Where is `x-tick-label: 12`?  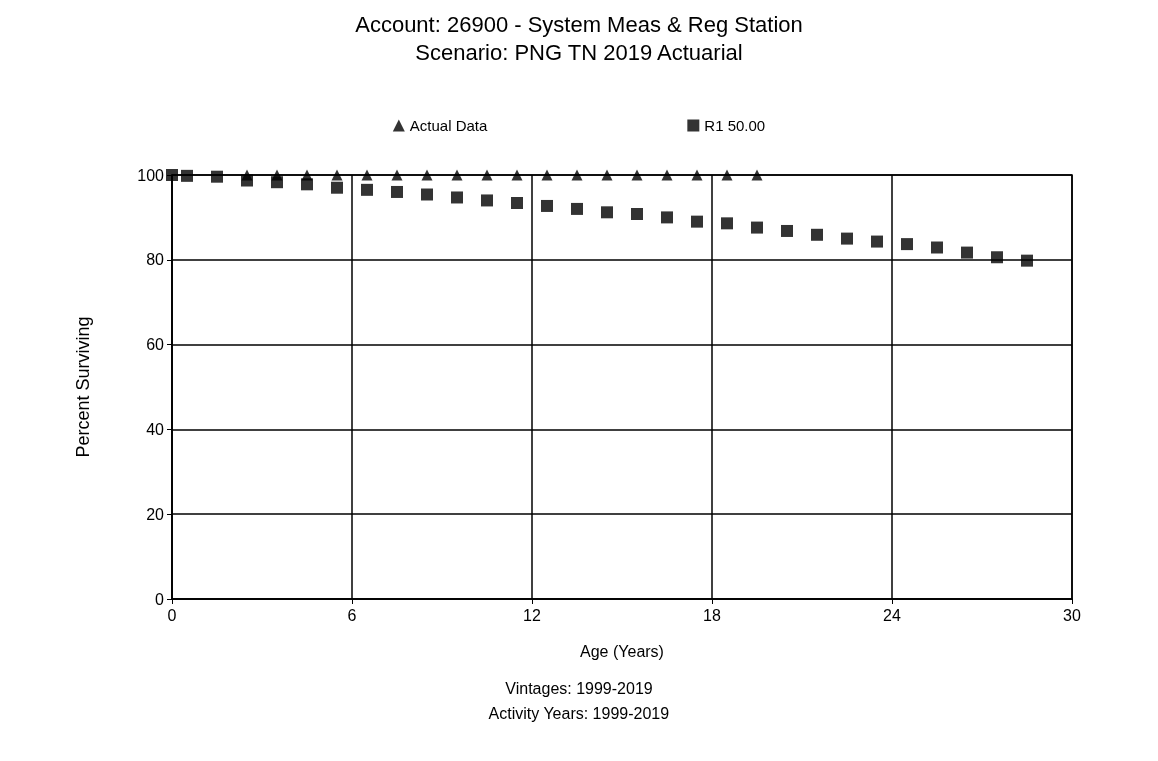
x-tick-label: 12 is located at coordinates (532, 615).